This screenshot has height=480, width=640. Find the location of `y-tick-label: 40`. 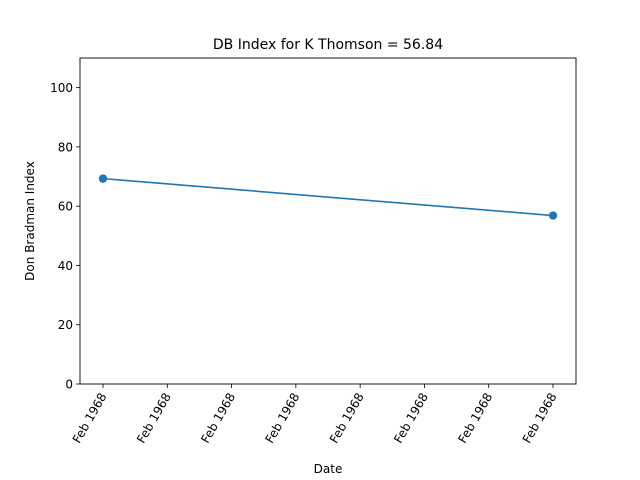

y-tick-label: 40 is located at coordinates (65, 266).